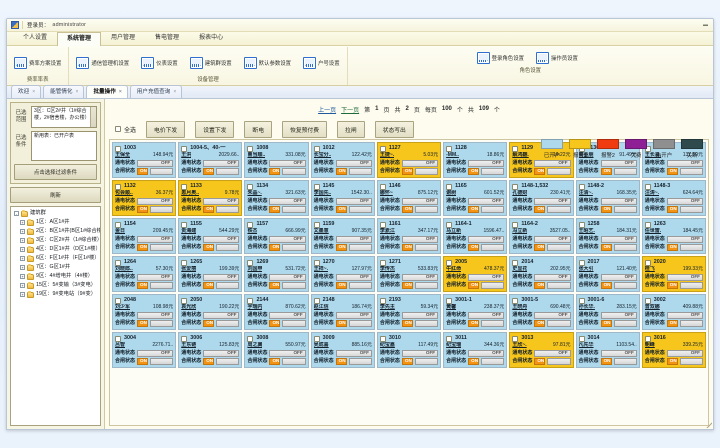 The width and height of the screenshot is (720, 448). What do you see at coordinates (102, 62) in the screenshot?
I see `ribbon-button-comm-manager: 通信管理机设置` at bounding box center [102, 62].